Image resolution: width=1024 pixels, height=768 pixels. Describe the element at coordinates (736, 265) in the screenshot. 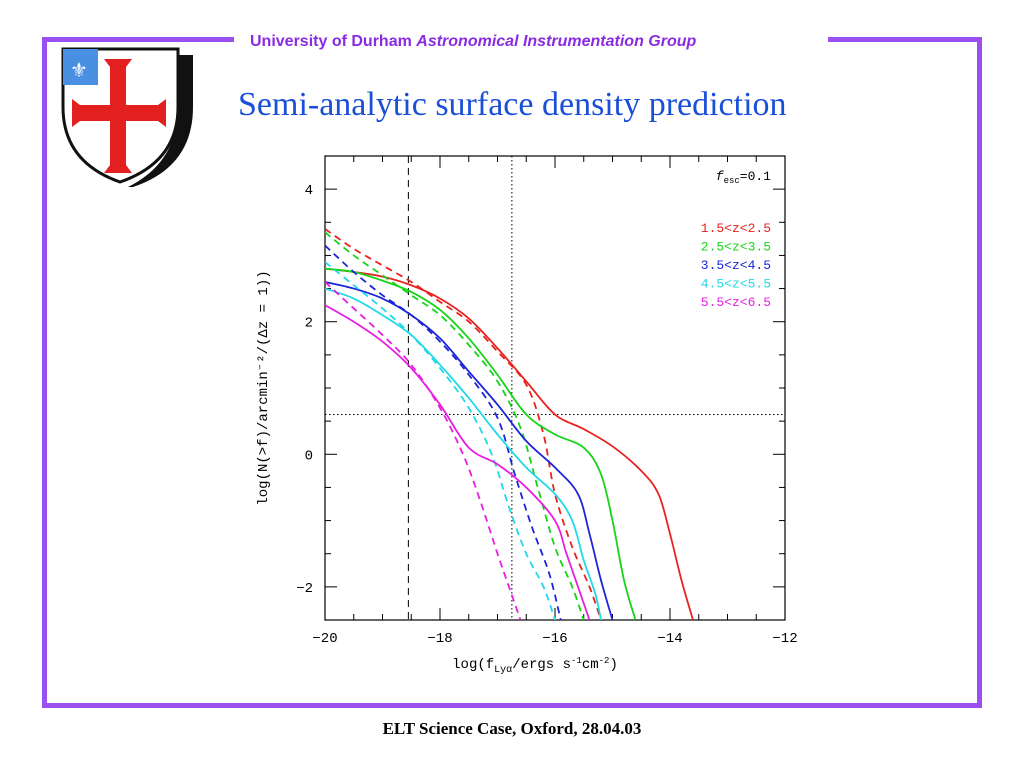

I see `legend-entry-3: 3.5<z<4.5` at that location.